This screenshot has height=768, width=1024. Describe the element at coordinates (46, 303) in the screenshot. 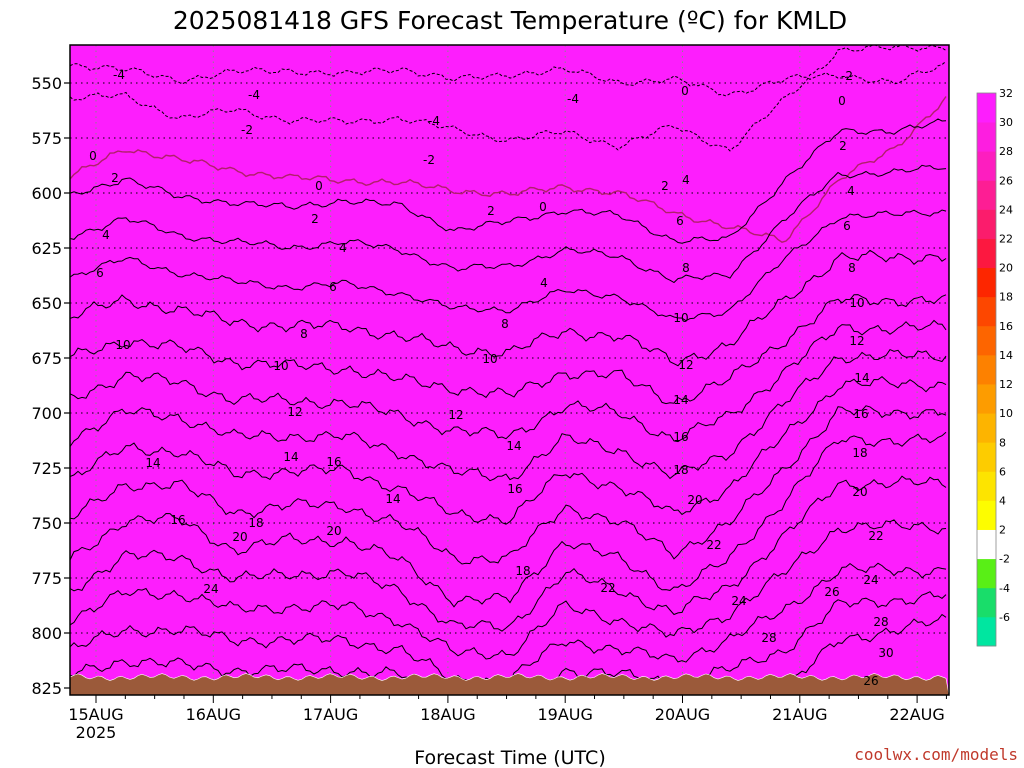

I see `y-tick-label: 650` at that location.